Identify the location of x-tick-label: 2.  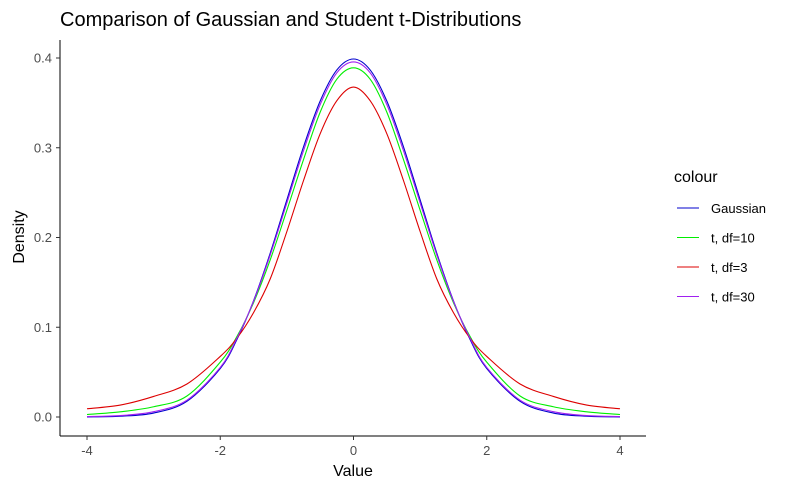
(486, 450).